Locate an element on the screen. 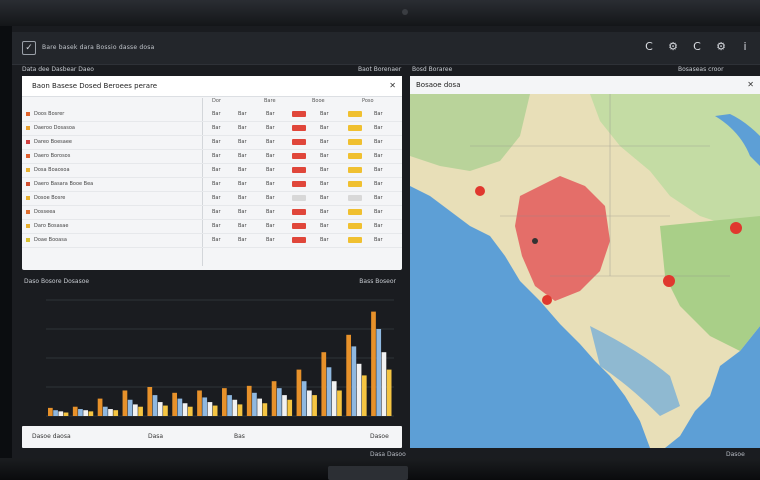 Image resolution: width=760 pixels, height=480 pixels. info-icon: i is located at coordinates (745, 46).